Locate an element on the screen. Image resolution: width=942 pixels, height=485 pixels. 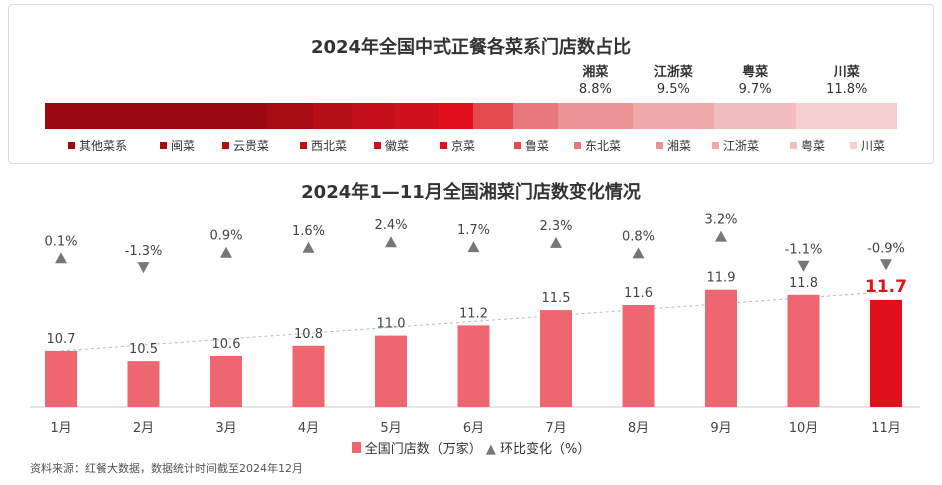
x-tick-label: 4月 is located at coordinates (308, 428).